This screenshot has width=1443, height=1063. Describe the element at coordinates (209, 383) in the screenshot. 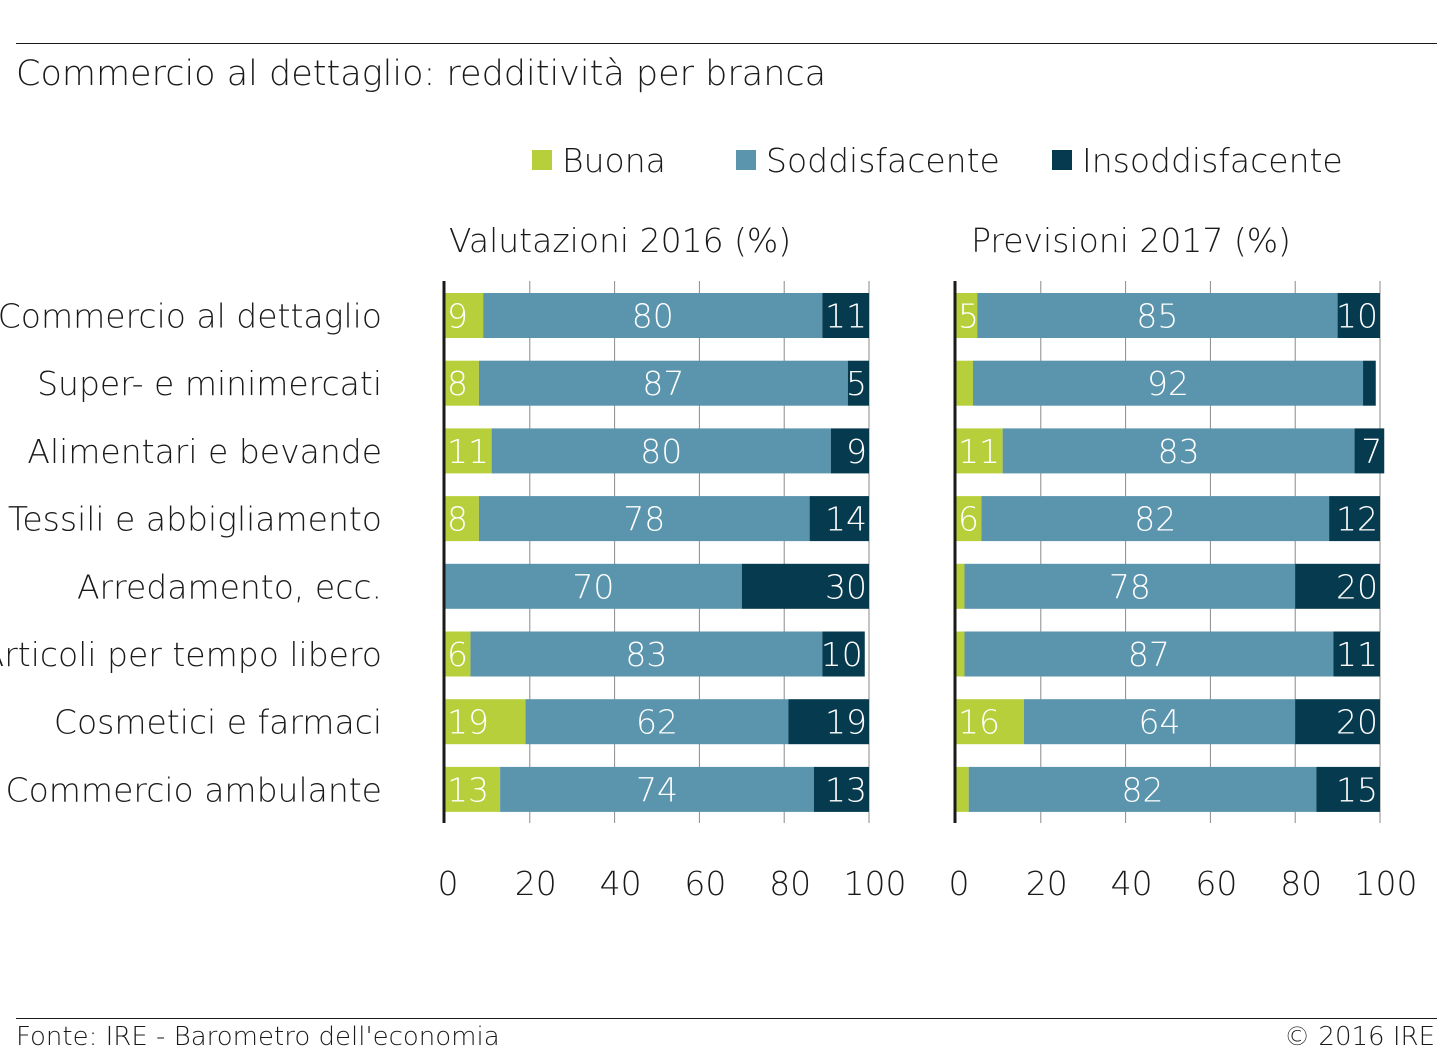

I see `category-label: Super- e minimercati` at that location.